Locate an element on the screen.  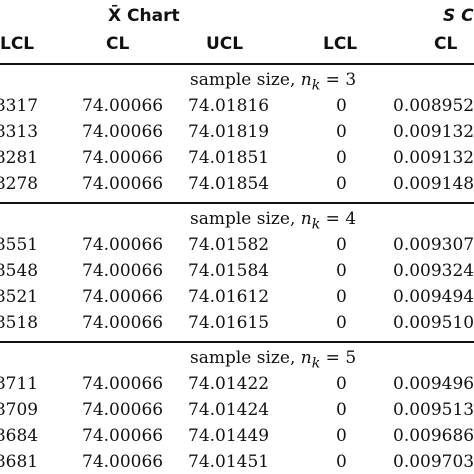
table-cell: 74.01612 is located at coordinates (229, 297).